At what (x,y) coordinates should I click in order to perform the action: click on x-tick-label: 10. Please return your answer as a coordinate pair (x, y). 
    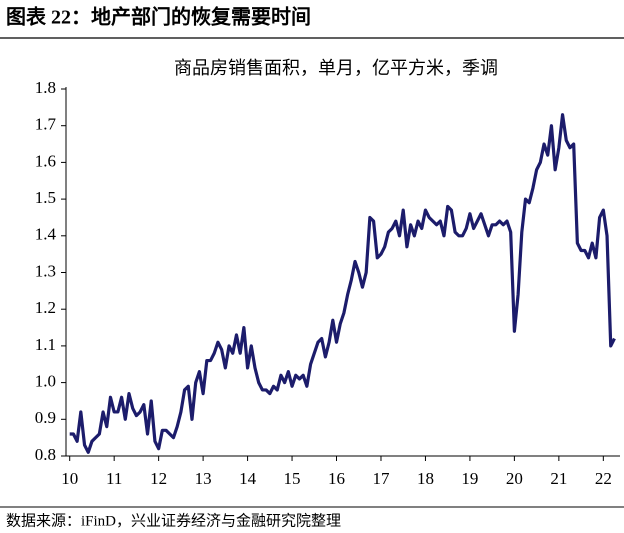
    Looking at the image, I should click on (69, 478).